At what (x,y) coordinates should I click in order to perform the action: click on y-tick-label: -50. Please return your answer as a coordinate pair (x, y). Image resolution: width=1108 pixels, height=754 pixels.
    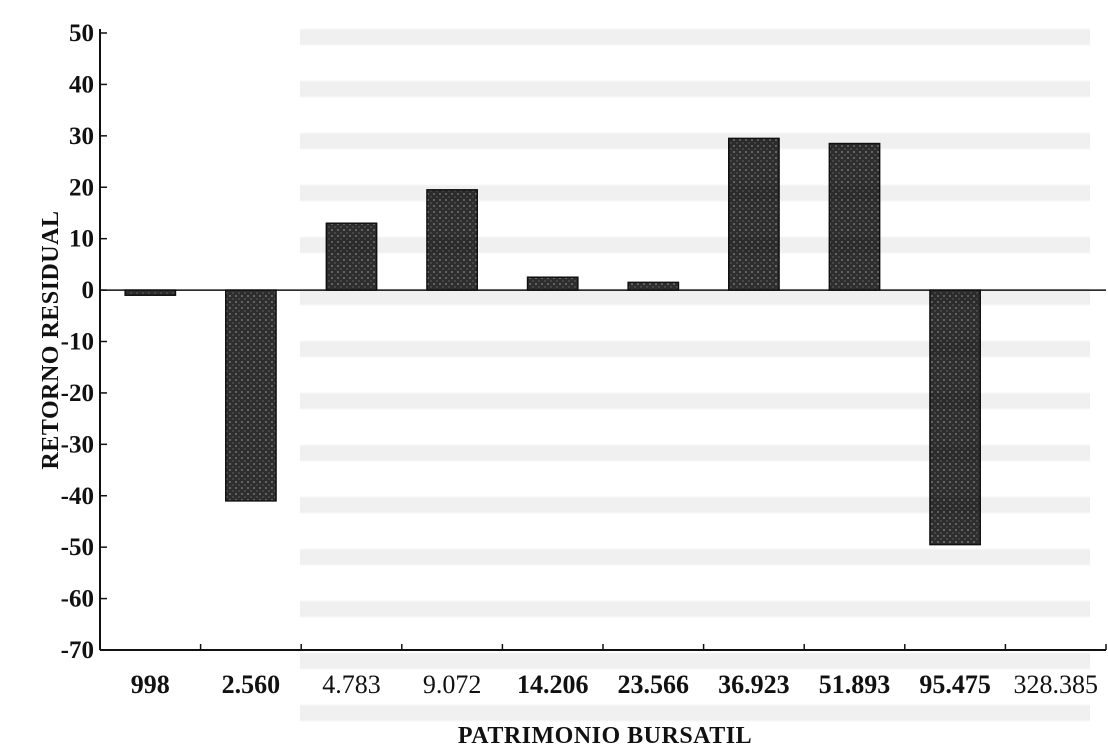
    Looking at the image, I should click on (77, 547).